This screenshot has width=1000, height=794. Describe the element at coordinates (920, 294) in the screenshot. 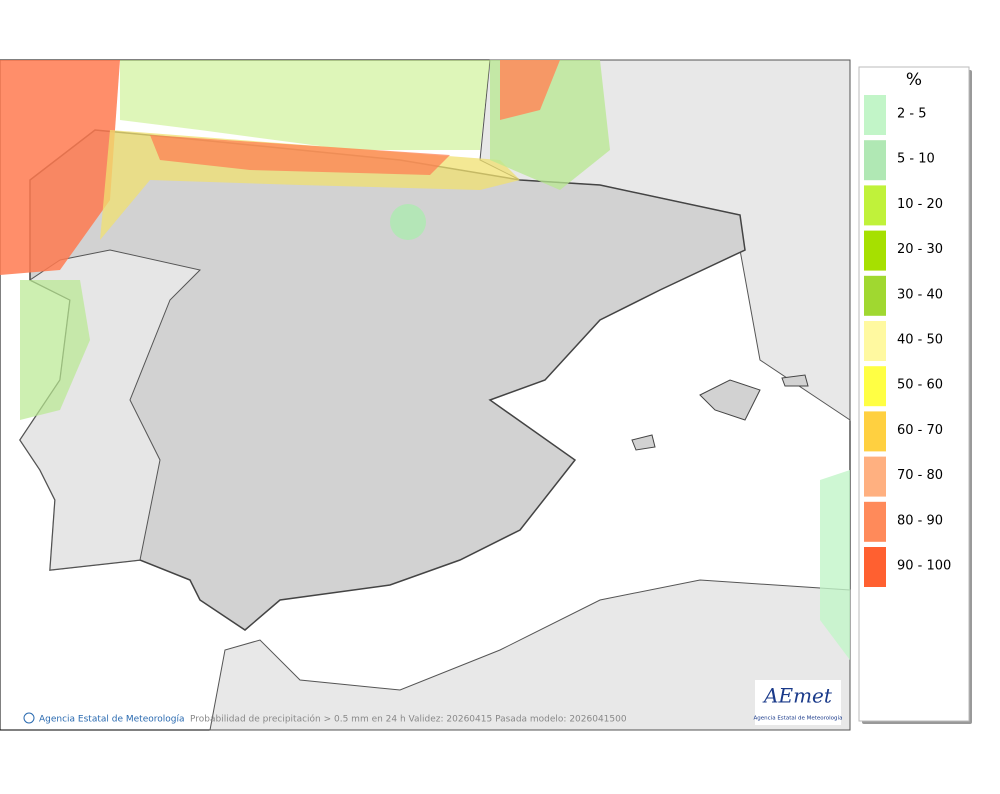

I see `legend-label: 30 - 40` at that location.